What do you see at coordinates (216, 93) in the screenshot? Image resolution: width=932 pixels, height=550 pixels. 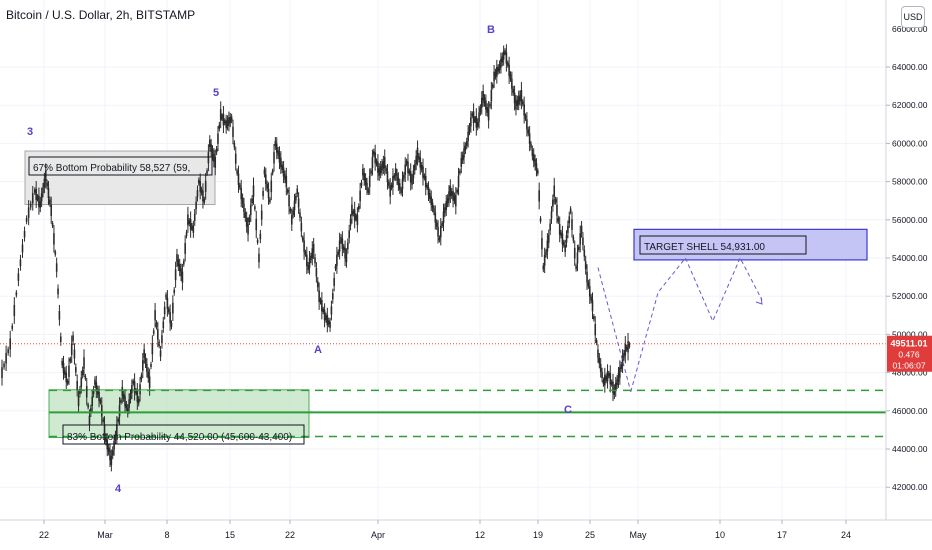 I see `wave-label-5: 5` at bounding box center [216, 93].